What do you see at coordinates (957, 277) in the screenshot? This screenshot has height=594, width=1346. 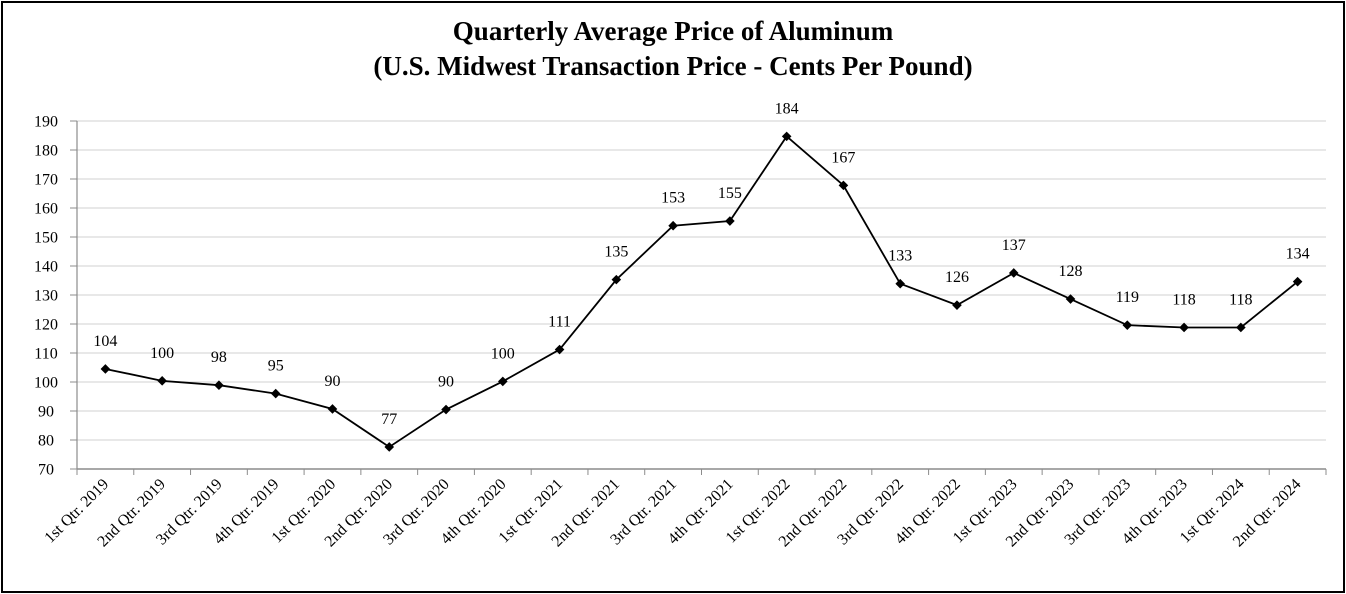 I see `data-label: 126` at bounding box center [957, 277].